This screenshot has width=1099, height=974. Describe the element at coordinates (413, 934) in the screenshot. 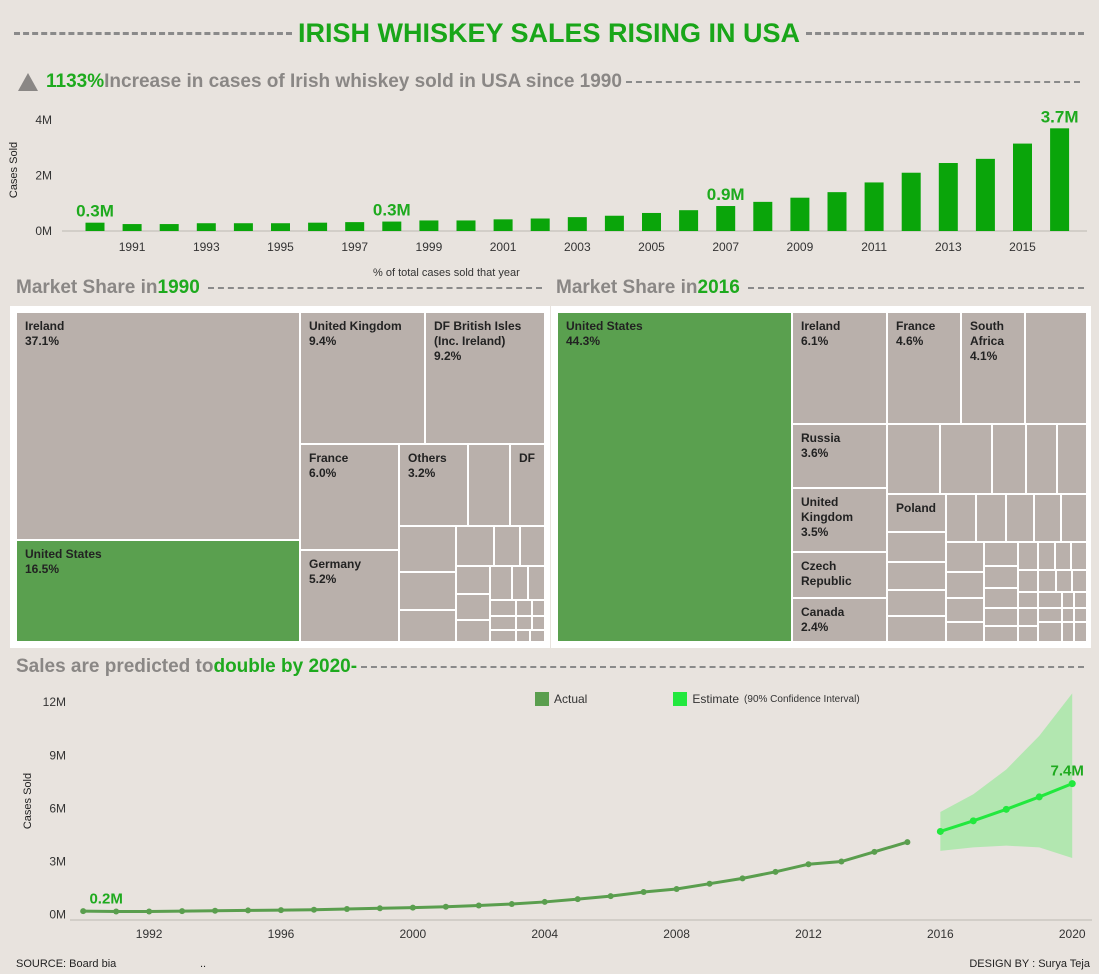

I see `line-x-tick-label: 2000` at that location.